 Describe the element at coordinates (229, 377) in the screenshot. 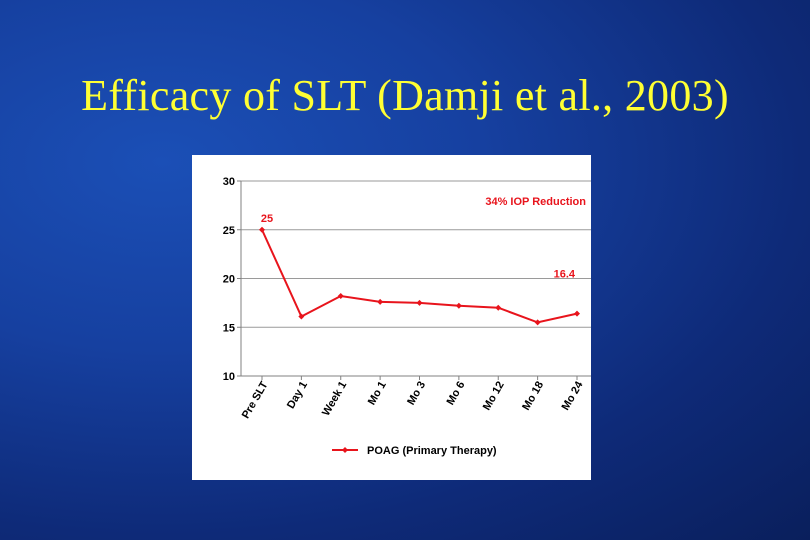

I see `ytick-label-10: 10` at that location.